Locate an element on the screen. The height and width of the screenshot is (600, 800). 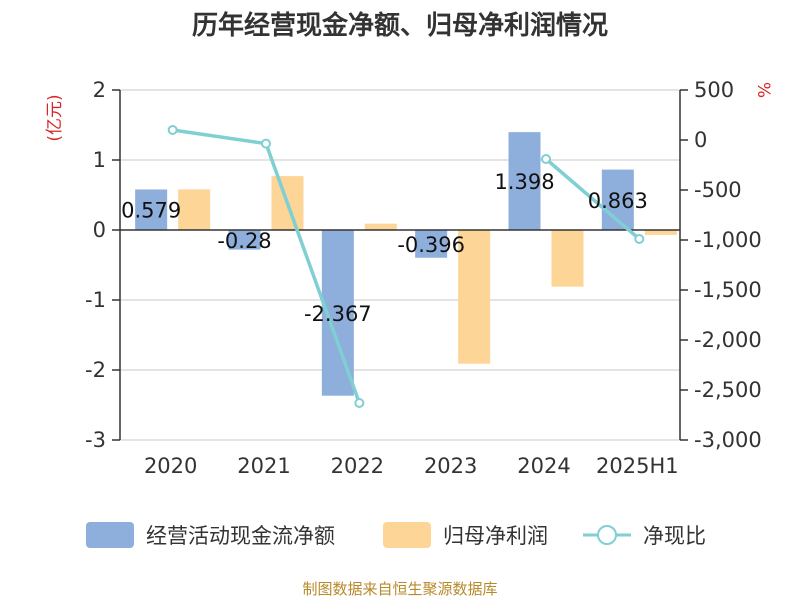
cashflow-data-label: 1.398 is located at coordinates (524, 182).